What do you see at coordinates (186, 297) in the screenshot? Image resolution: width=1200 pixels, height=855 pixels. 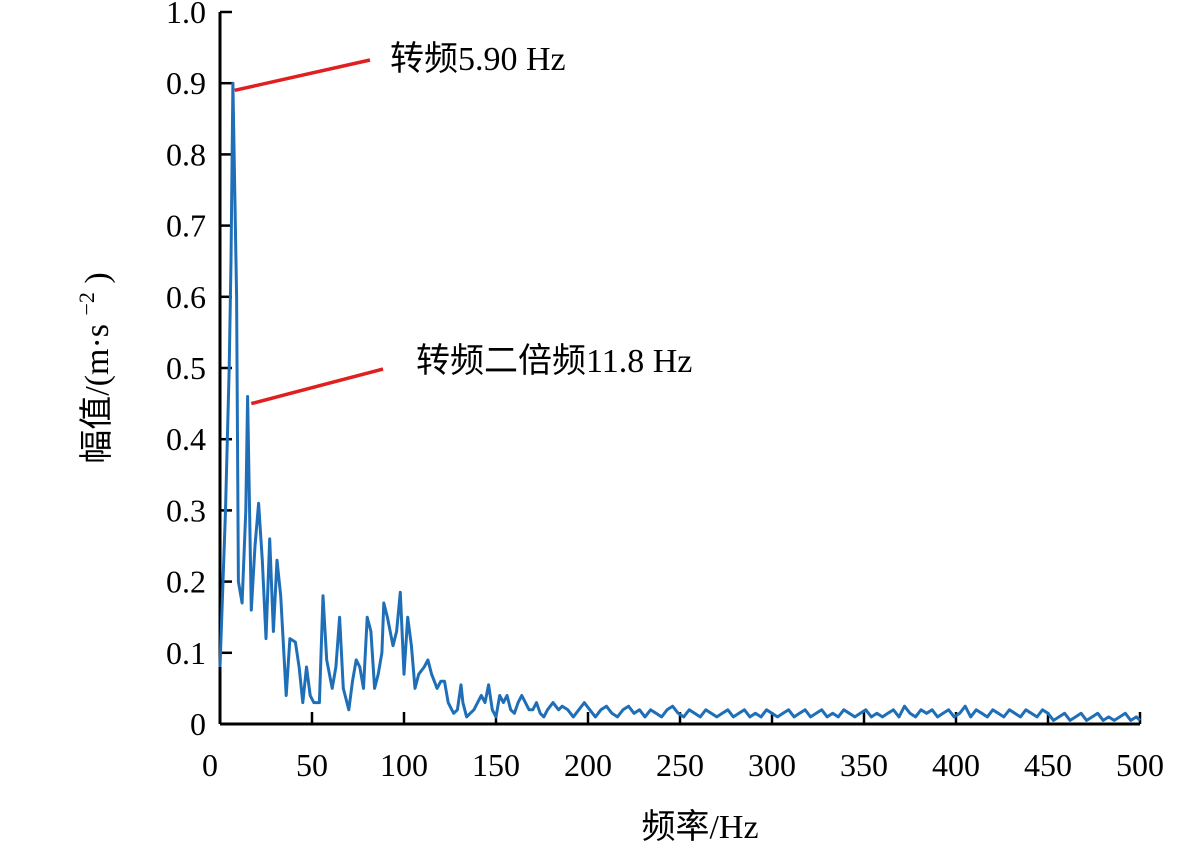 I see `y-tick-label: 0.6` at bounding box center [186, 297].